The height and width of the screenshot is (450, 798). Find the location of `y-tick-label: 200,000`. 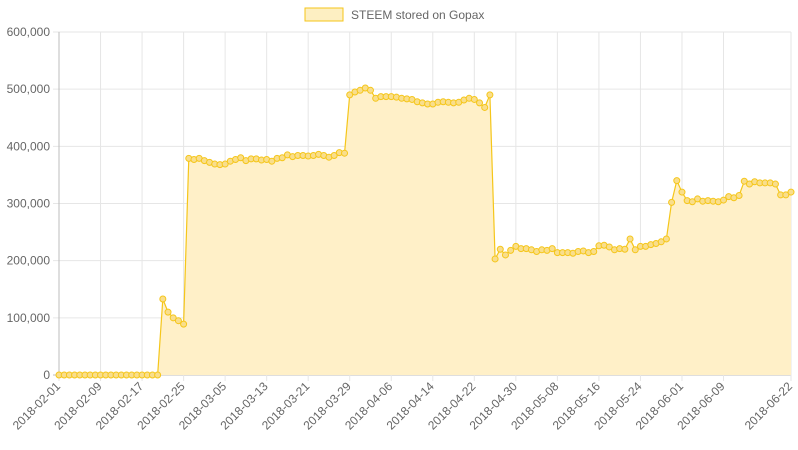

y-tick-label: 200,000 is located at coordinates (29, 261).